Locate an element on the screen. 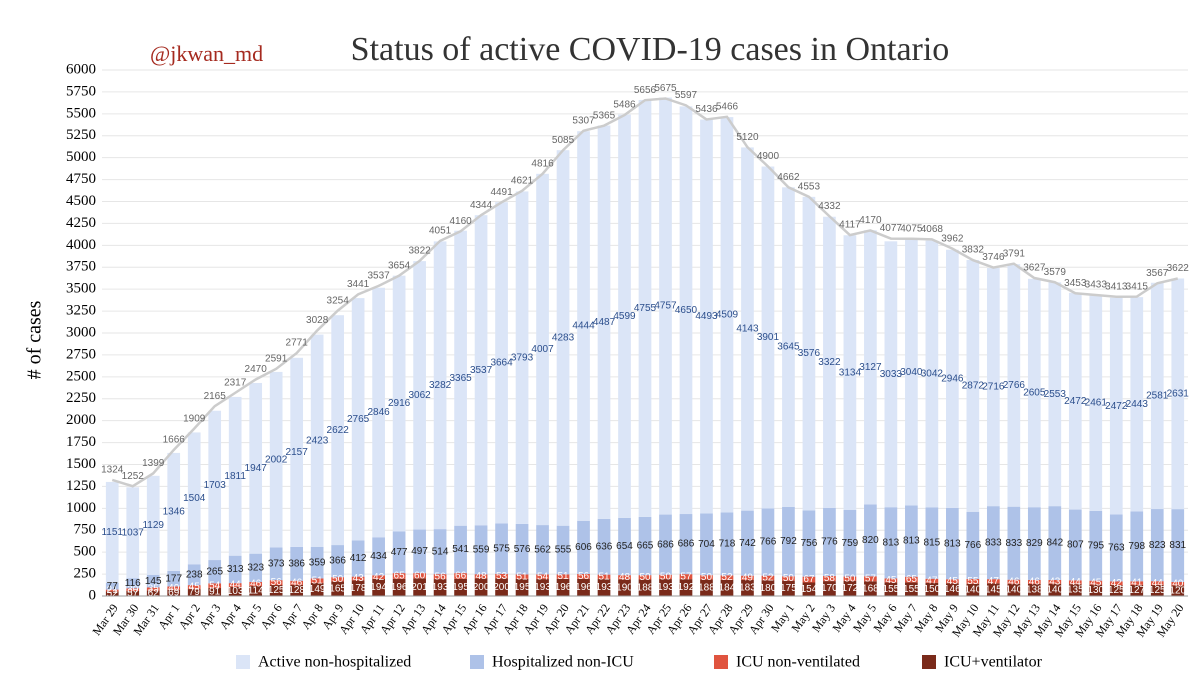 The height and width of the screenshot is (693, 1200). data-label: 514 is located at coordinates (440, 551).